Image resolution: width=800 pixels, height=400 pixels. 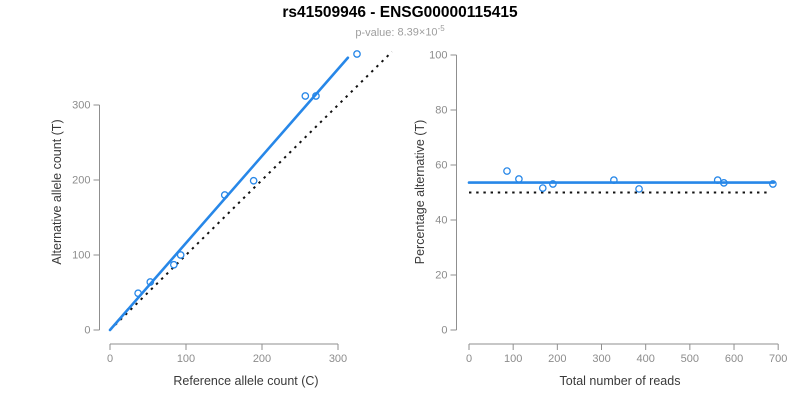 What do you see at coordinates (620, 381) in the screenshot?
I see `x-axis-title: Total number of reads` at bounding box center [620, 381].